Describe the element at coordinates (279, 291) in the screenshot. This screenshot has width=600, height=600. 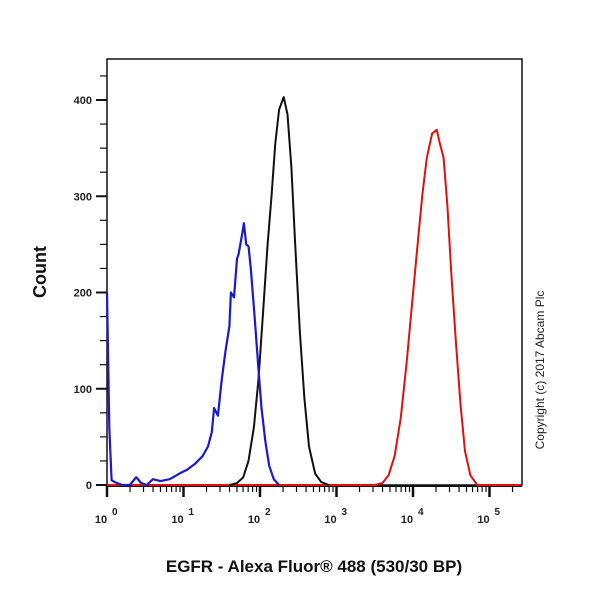
I see `series-line-black` at that location.